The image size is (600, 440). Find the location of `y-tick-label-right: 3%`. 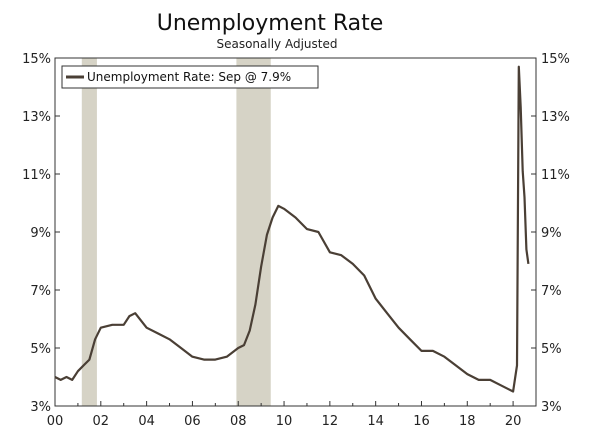

y-tick-label-right: 3% is located at coordinates (551, 407).